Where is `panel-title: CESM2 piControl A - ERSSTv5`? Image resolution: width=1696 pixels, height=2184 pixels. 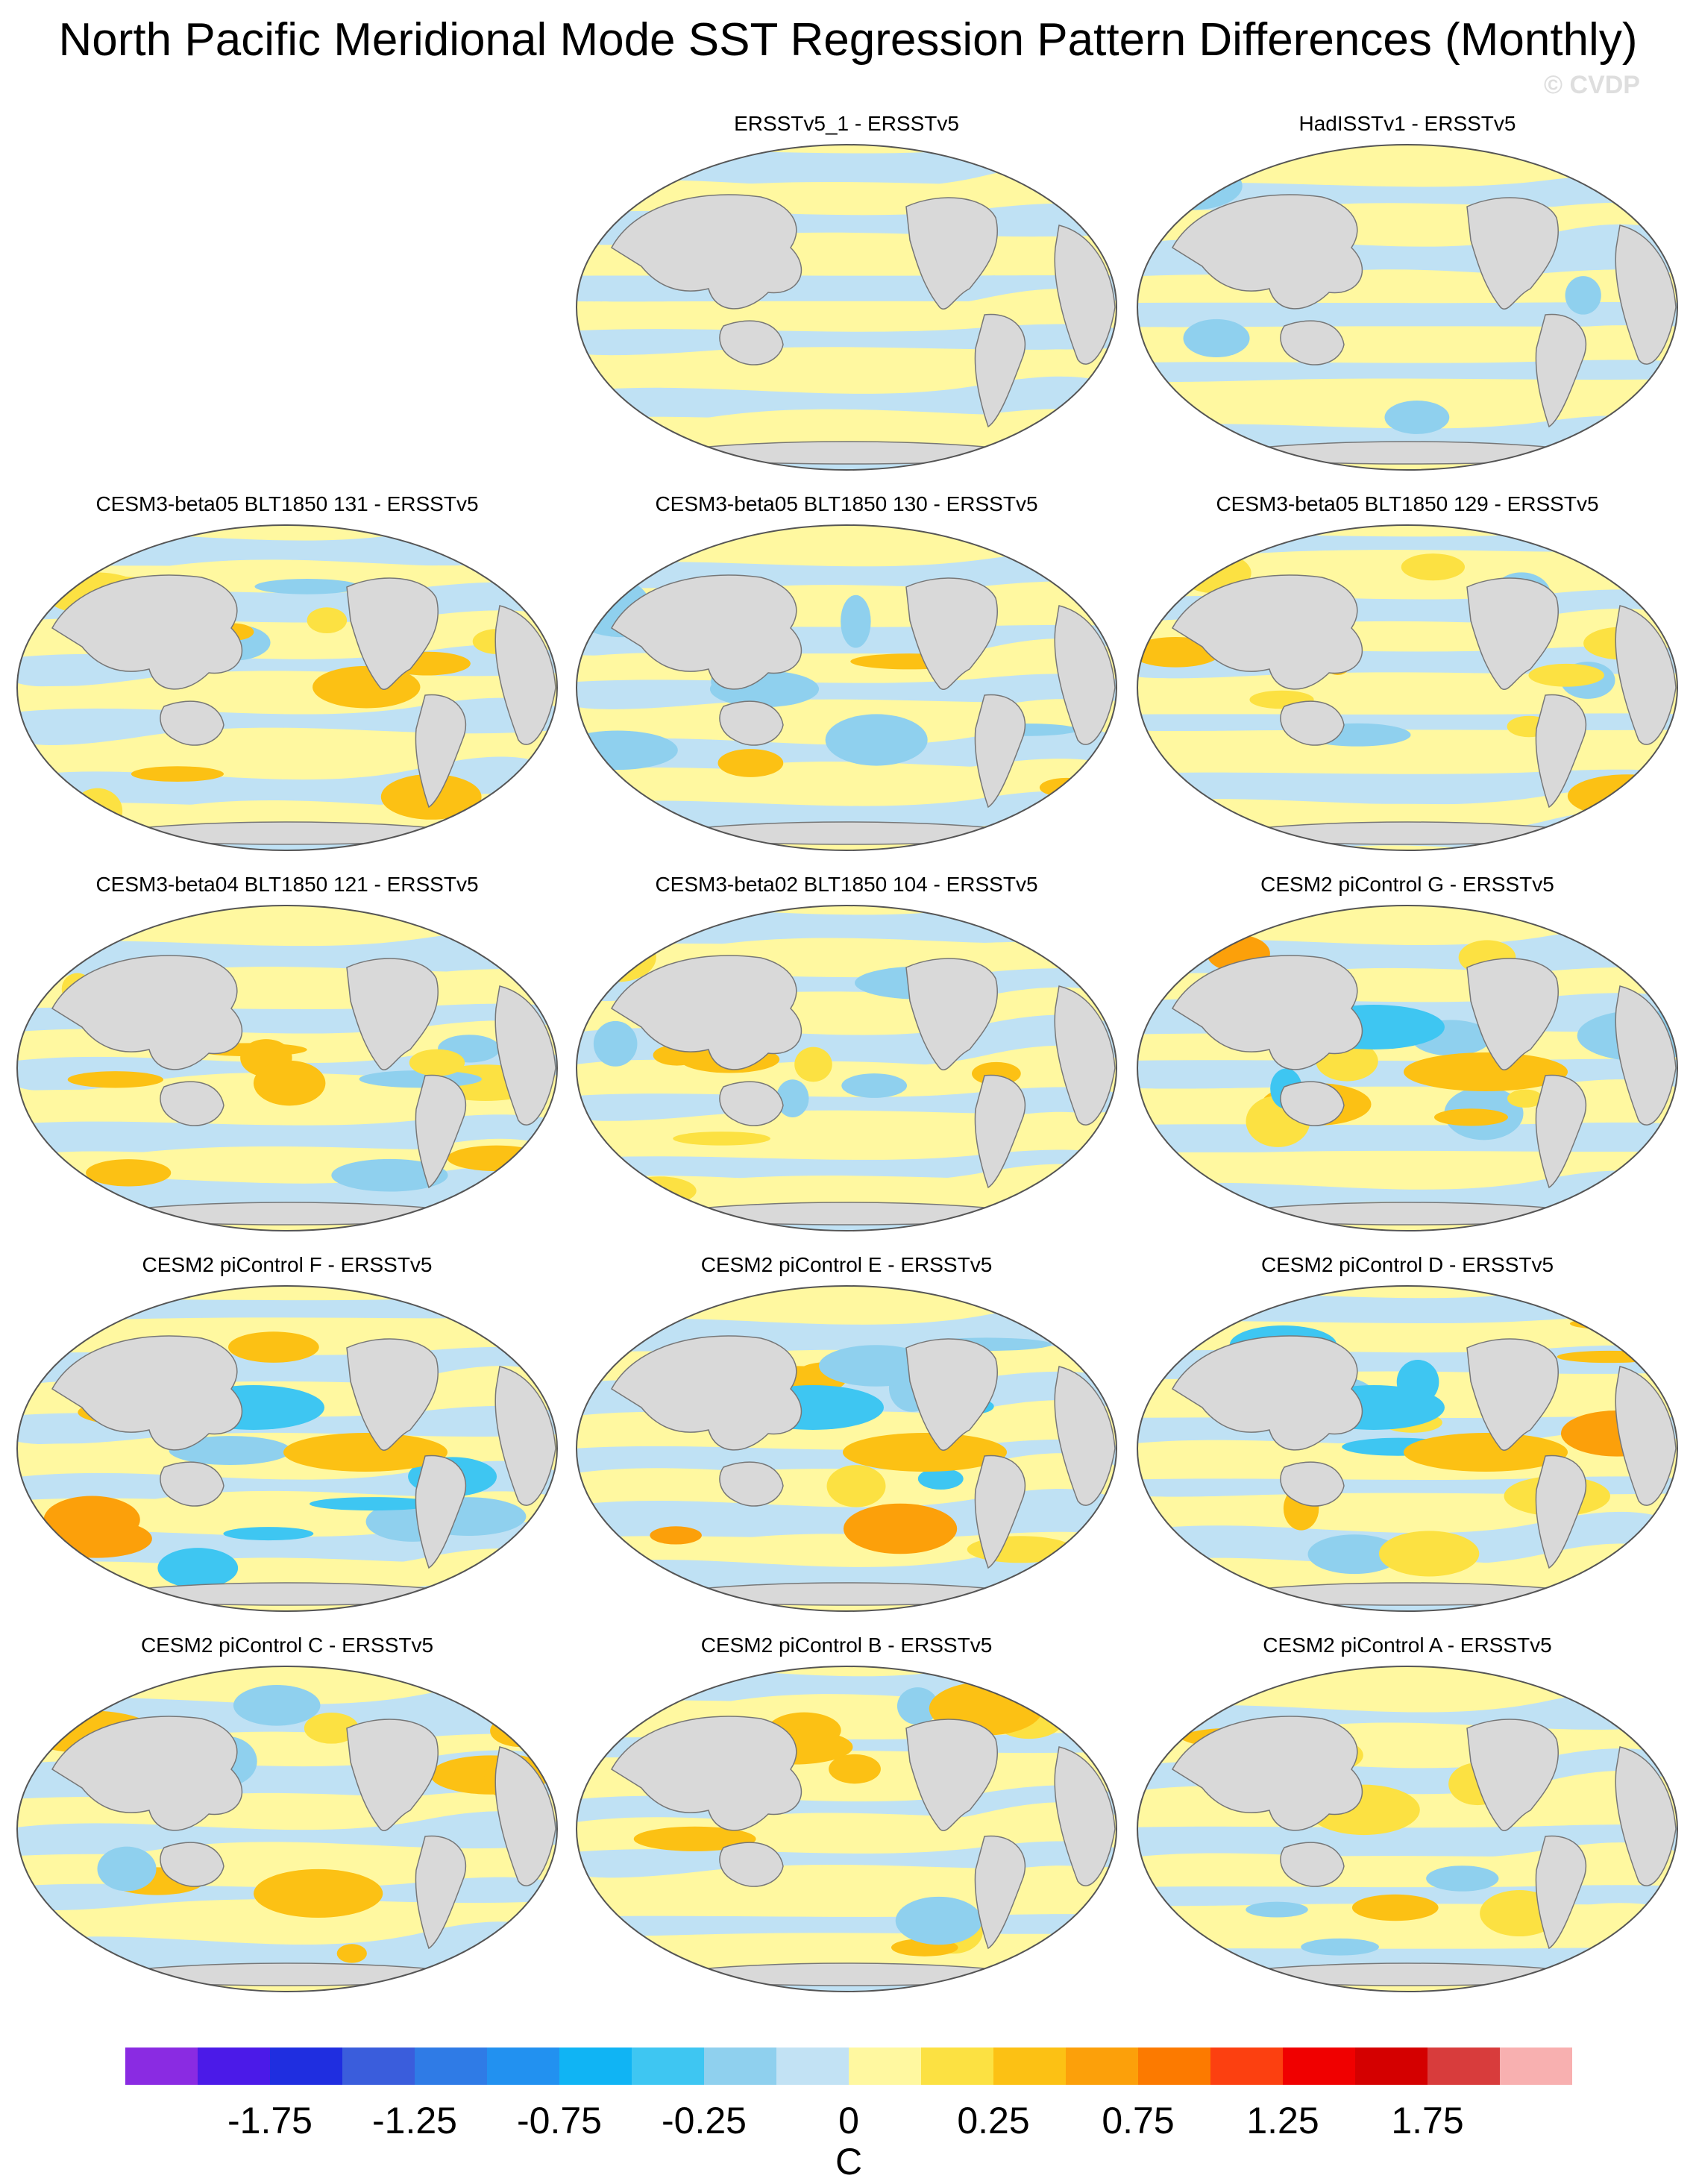
panel-title: CESM2 piControl A - ERSSTv5 is located at coordinates (1407, 1645).